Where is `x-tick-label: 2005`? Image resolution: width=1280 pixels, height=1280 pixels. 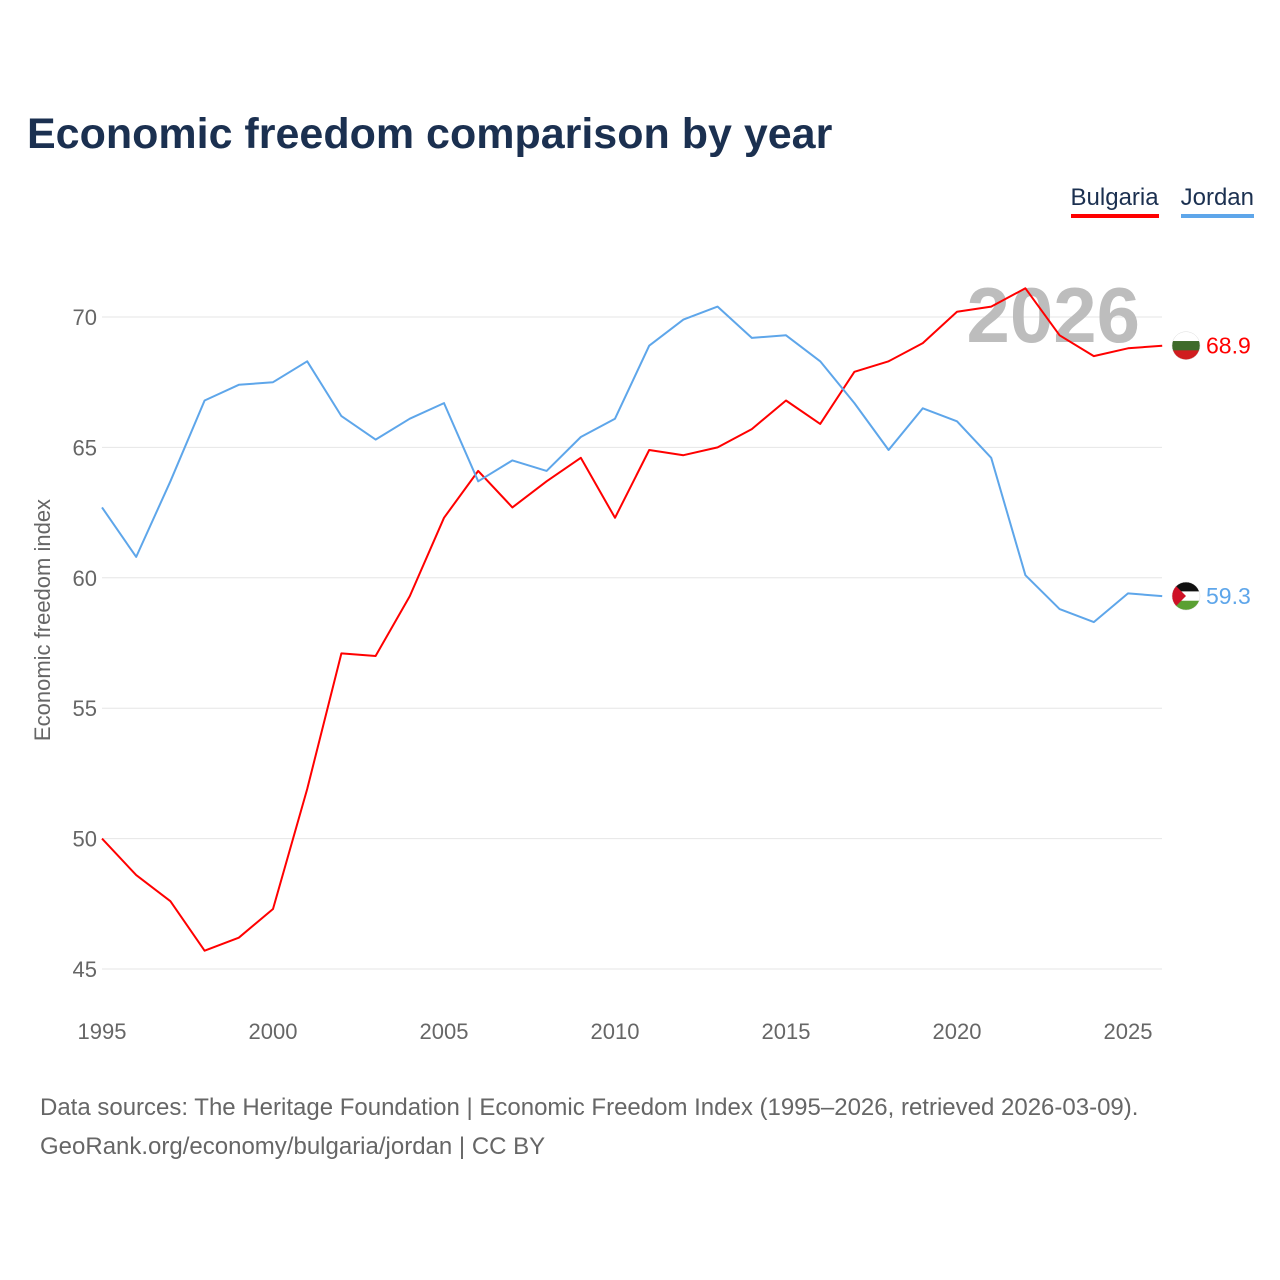 x-tick-label: 2005 is located at coordinates (444, 1031).